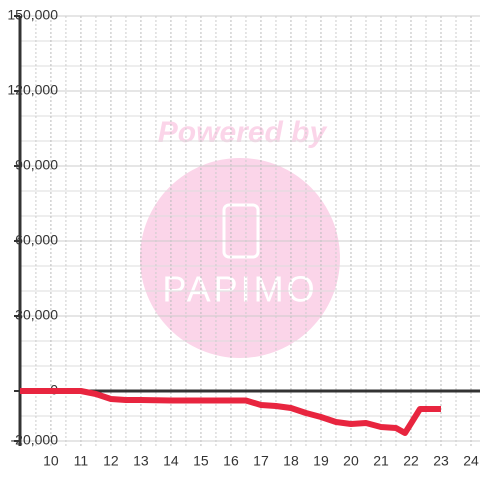  Describe the element at coordinates (36, 165) in the screenshot. I see `y-tick-label: 90,000` at that location.